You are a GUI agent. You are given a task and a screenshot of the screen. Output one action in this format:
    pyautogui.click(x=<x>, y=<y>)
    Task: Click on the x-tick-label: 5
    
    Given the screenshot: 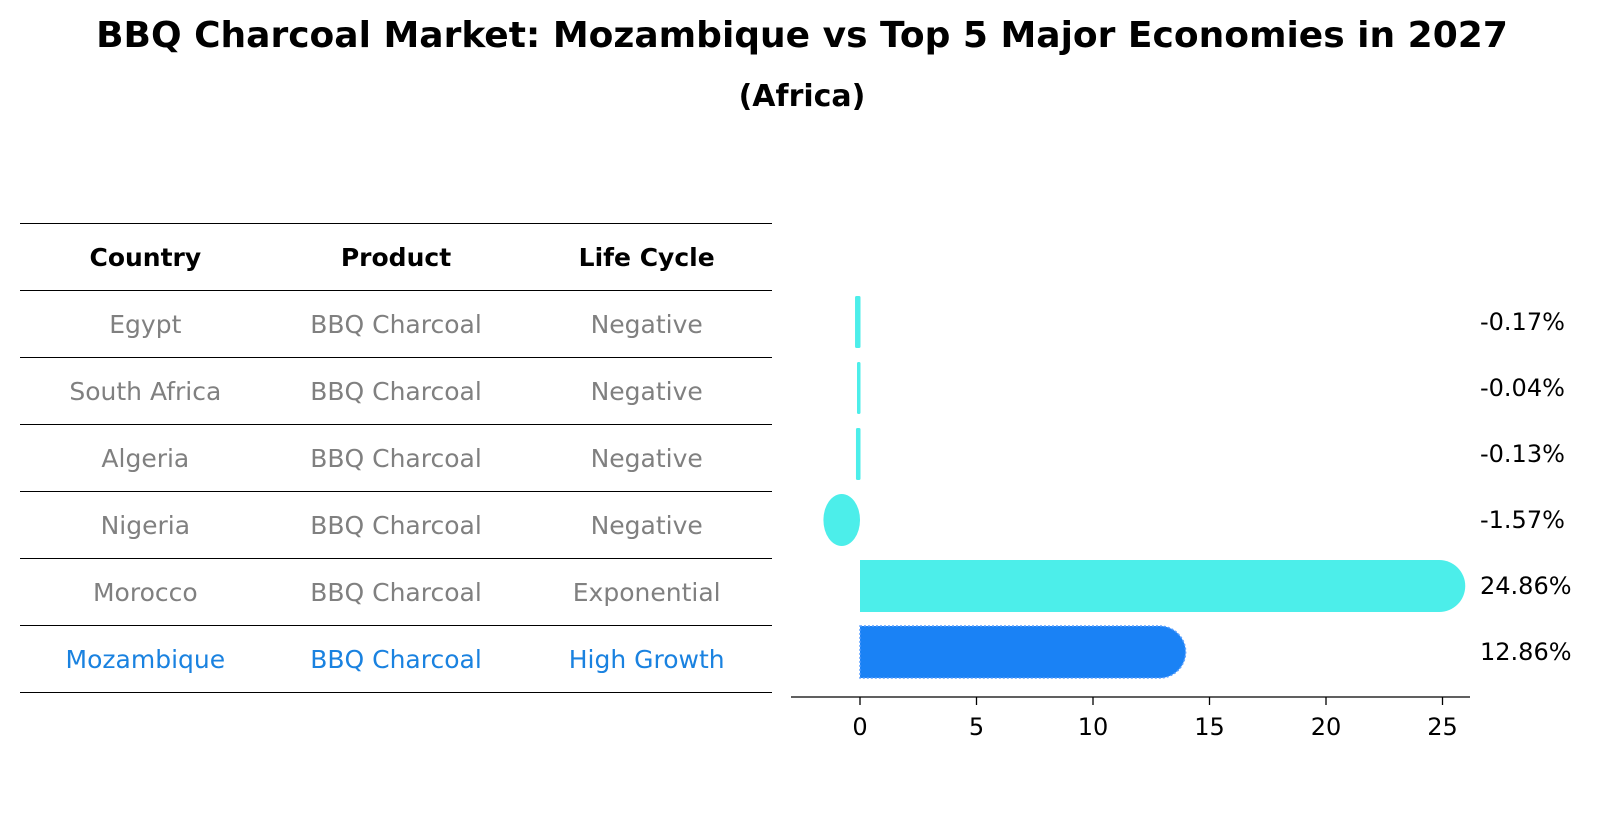 What is the action you would take?
    pyautogui.click(x=976, y=727)
    